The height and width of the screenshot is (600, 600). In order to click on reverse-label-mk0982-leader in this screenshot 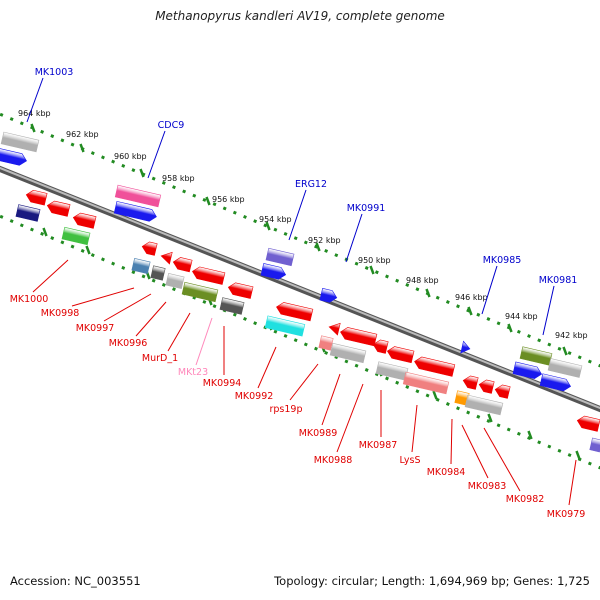, I will do `click(502, 459)`.